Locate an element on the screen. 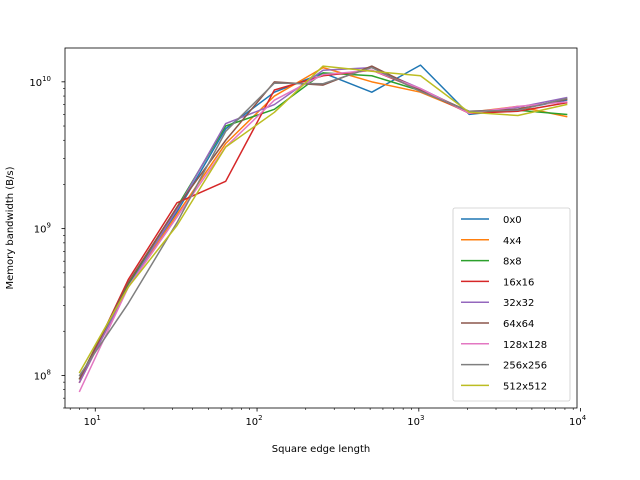 This screenshot has height=480, width=640. legend-box is located at coordinates (511, 304).